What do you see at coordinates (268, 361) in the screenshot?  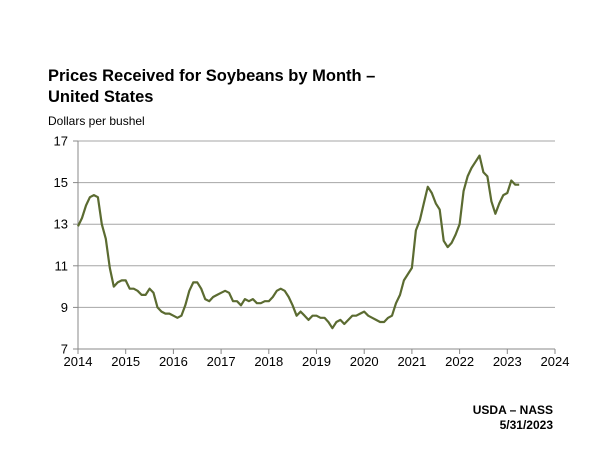 I see `x-tick-label: 2018` at bounding box center [268, 361].